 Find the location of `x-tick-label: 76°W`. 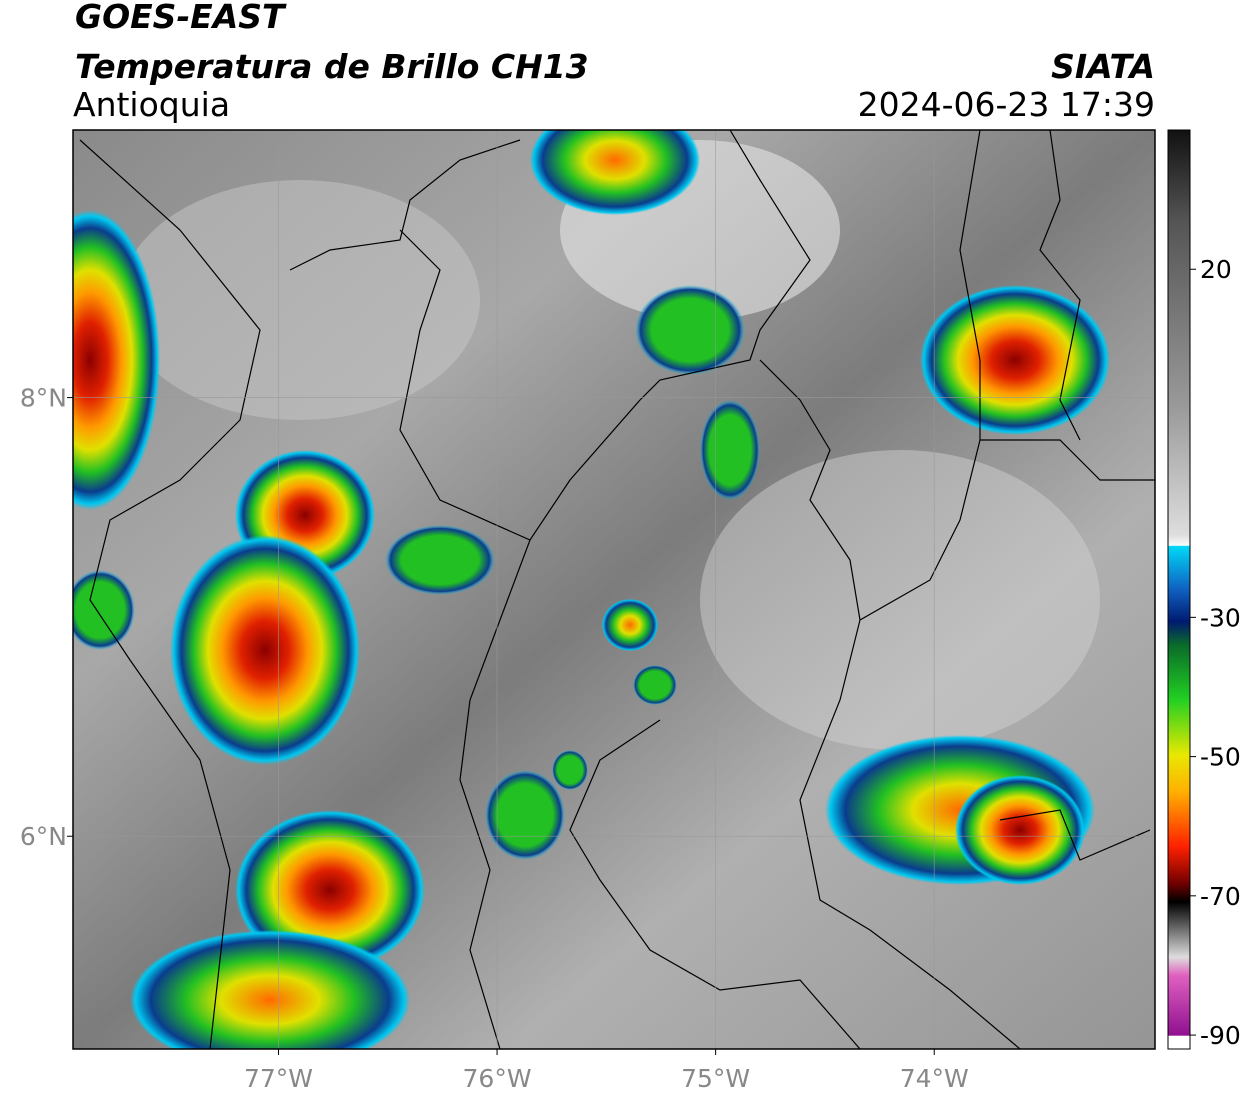

x-tick-label: 76°W is located at coordinates (497, 1078).